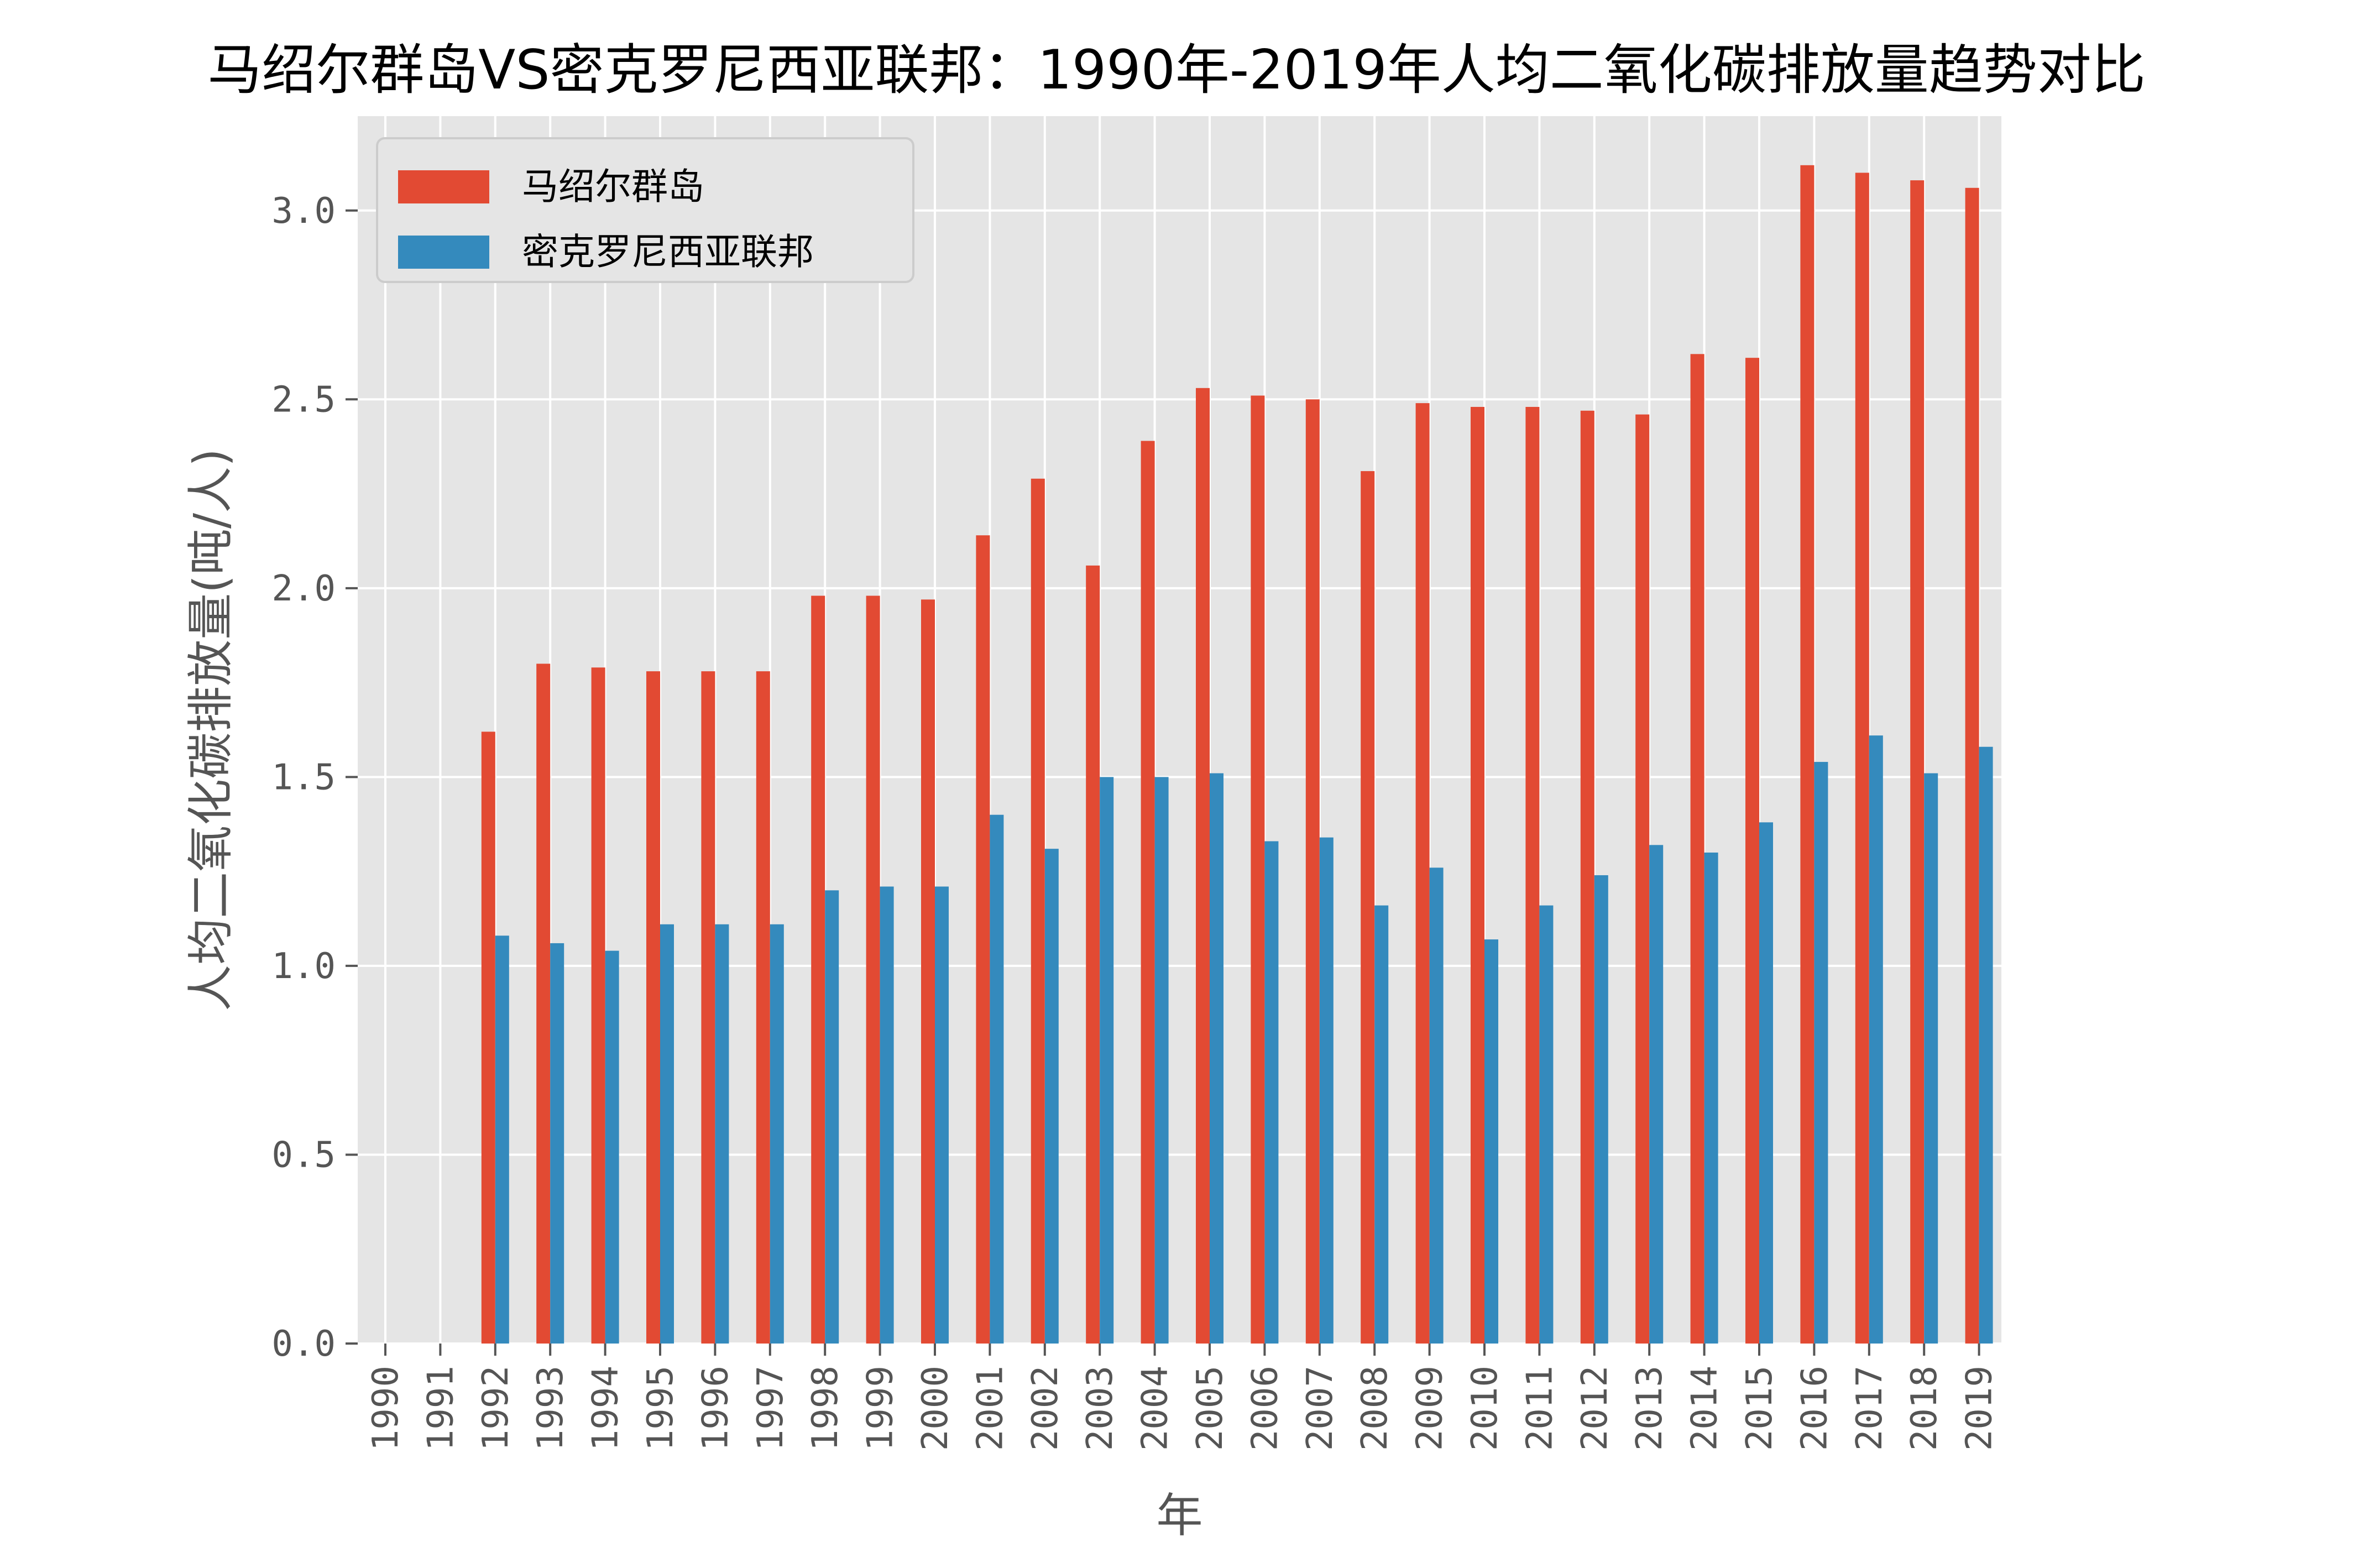  Describe the element at coordinates (1320, 1408) in the screenshot. I see `x-tick-label: 2007` at that location.